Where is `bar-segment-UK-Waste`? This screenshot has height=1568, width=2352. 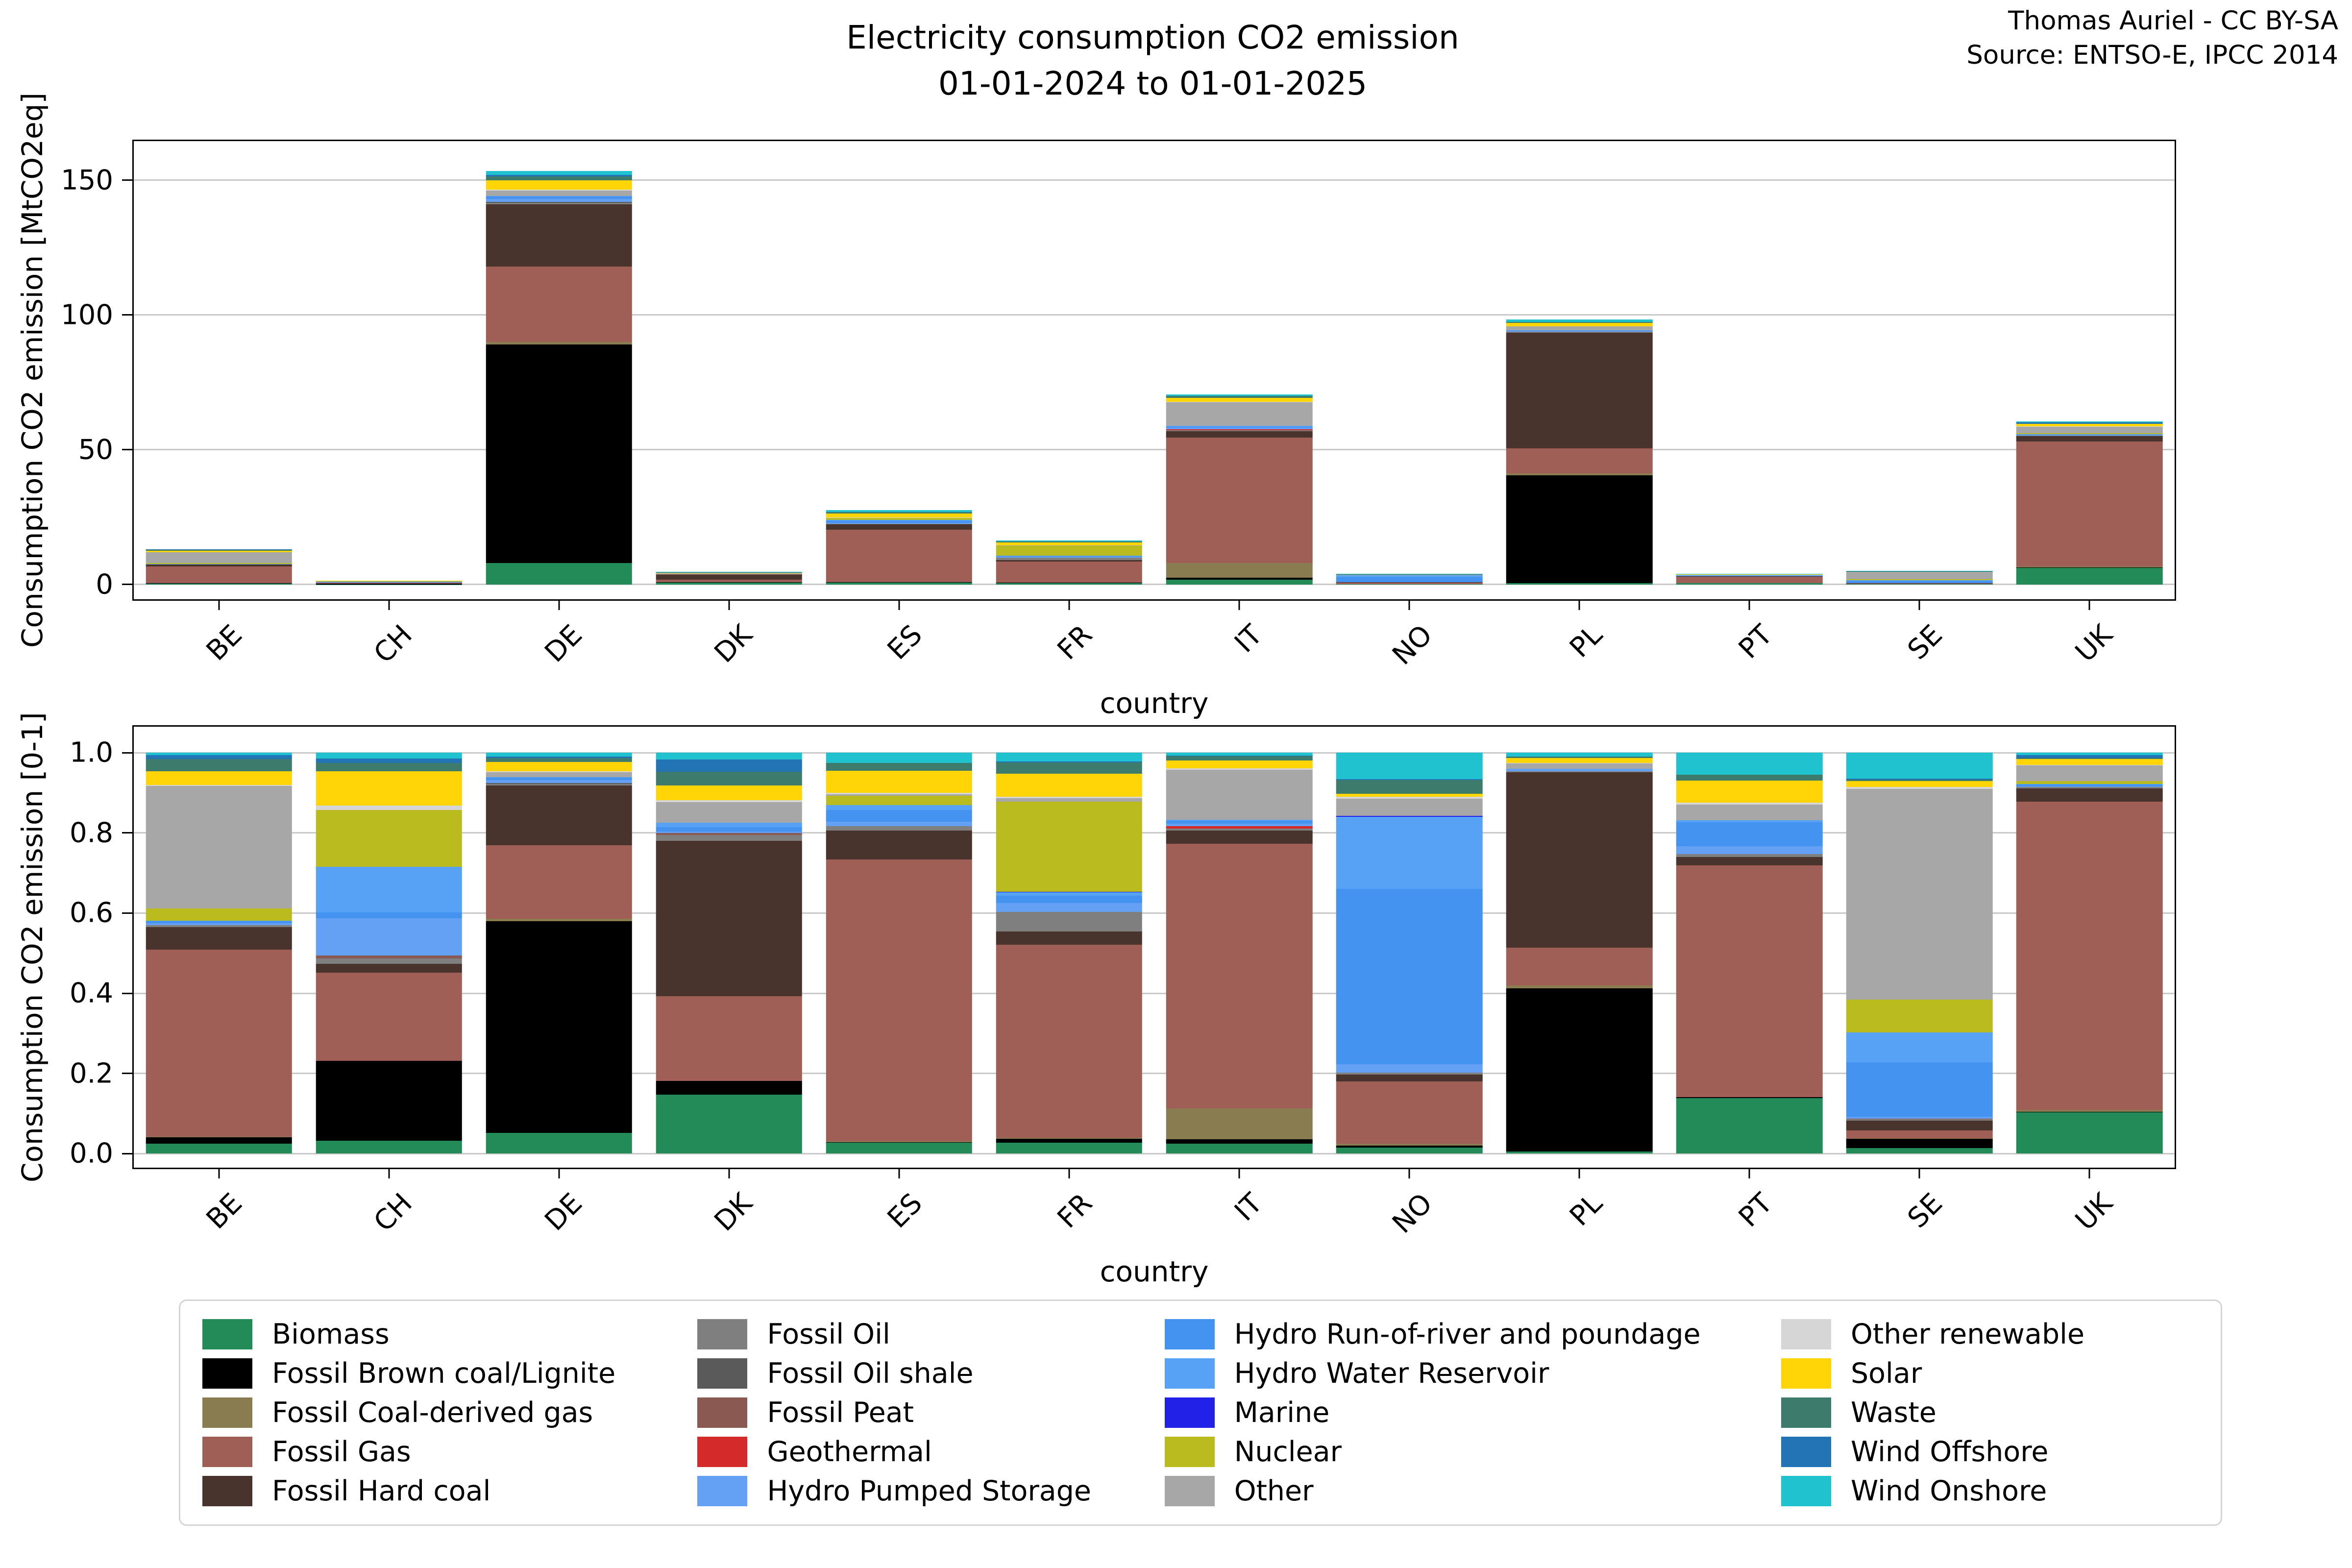
bar-segment-UK-Waste is located at coordinates (2089, 758).